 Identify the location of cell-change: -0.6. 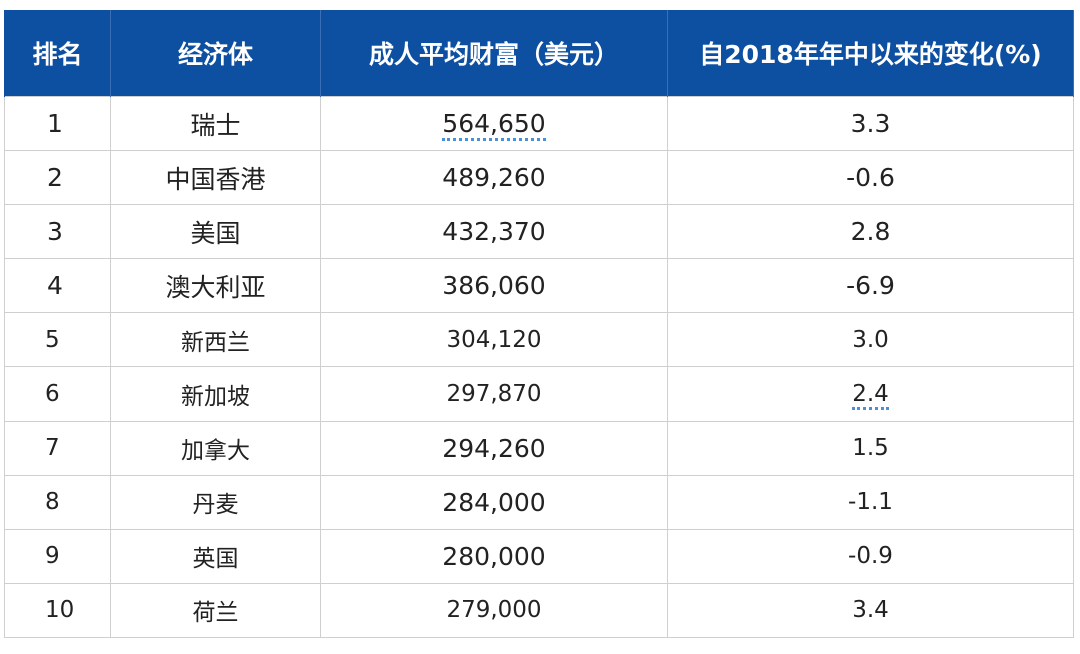
(870, 178).